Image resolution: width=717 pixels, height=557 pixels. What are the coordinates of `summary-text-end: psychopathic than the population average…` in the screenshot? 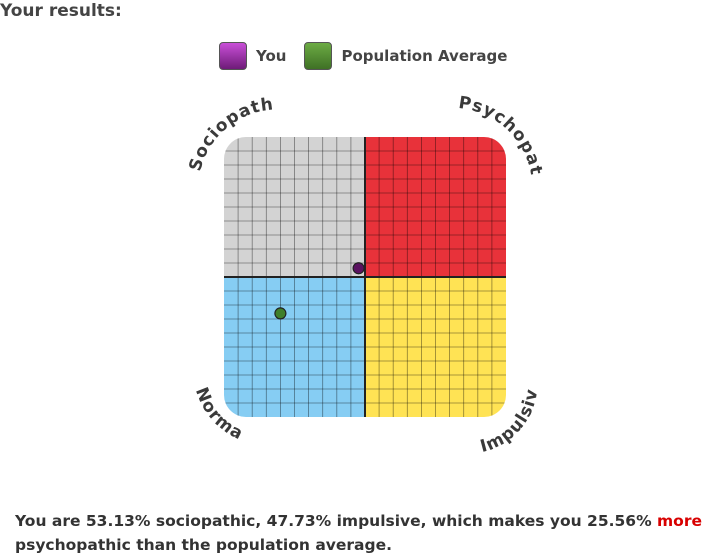 It's located at (204, 544).